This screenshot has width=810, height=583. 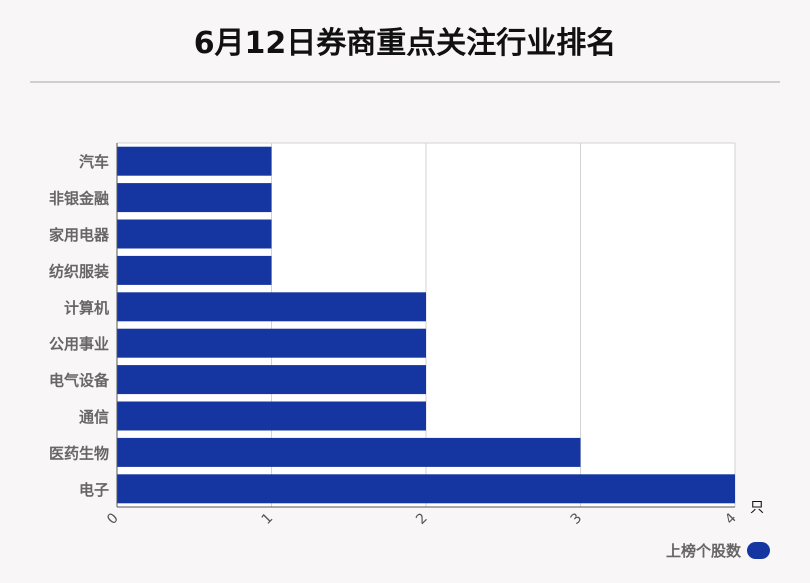 What do you see at coordinates (731, 519) in the screenshot?
I see `x-tick-label: 4` at bounding box center [731, 519].